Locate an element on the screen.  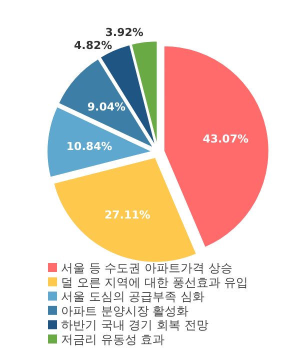
legend-label: 서울 도심의 공급부족 심화 is located at coordinates (132, 297).